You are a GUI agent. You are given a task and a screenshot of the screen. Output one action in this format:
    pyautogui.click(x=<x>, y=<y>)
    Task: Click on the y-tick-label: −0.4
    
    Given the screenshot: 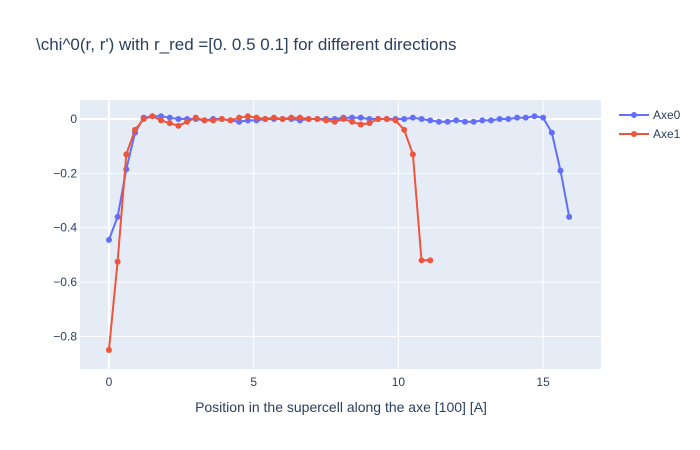 What is the action you would take?
    pyautogui.click(x=65, y=228)
    